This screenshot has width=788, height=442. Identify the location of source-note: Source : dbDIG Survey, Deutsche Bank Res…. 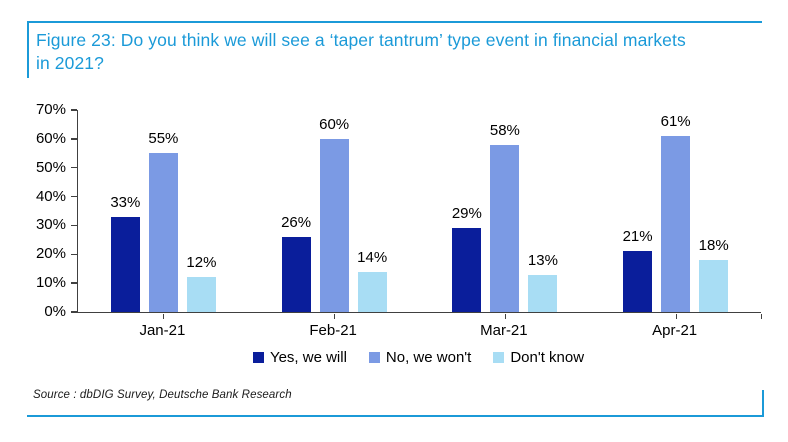
(162, 395).